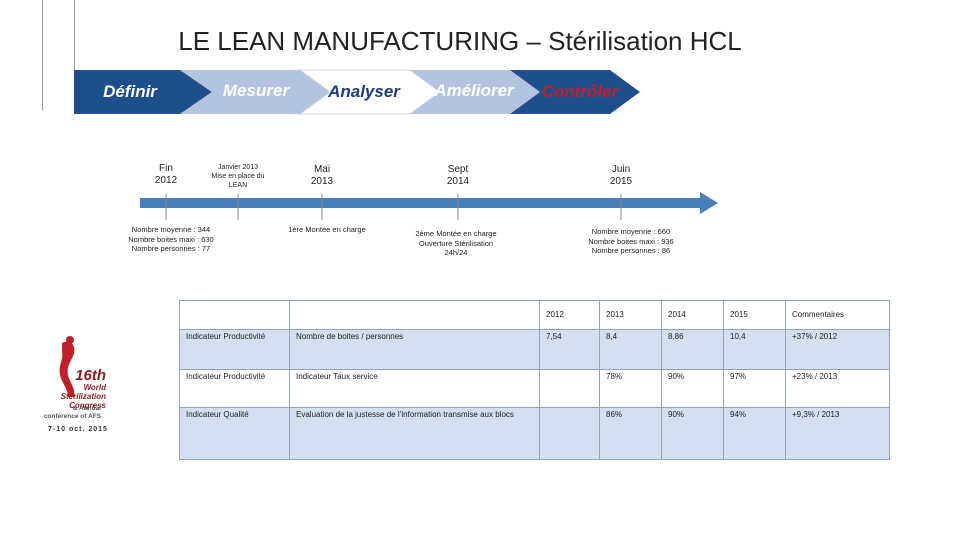  Describe the element at coordinates (42, 55) in the screenshot. I see `left-guide-line` at that location.